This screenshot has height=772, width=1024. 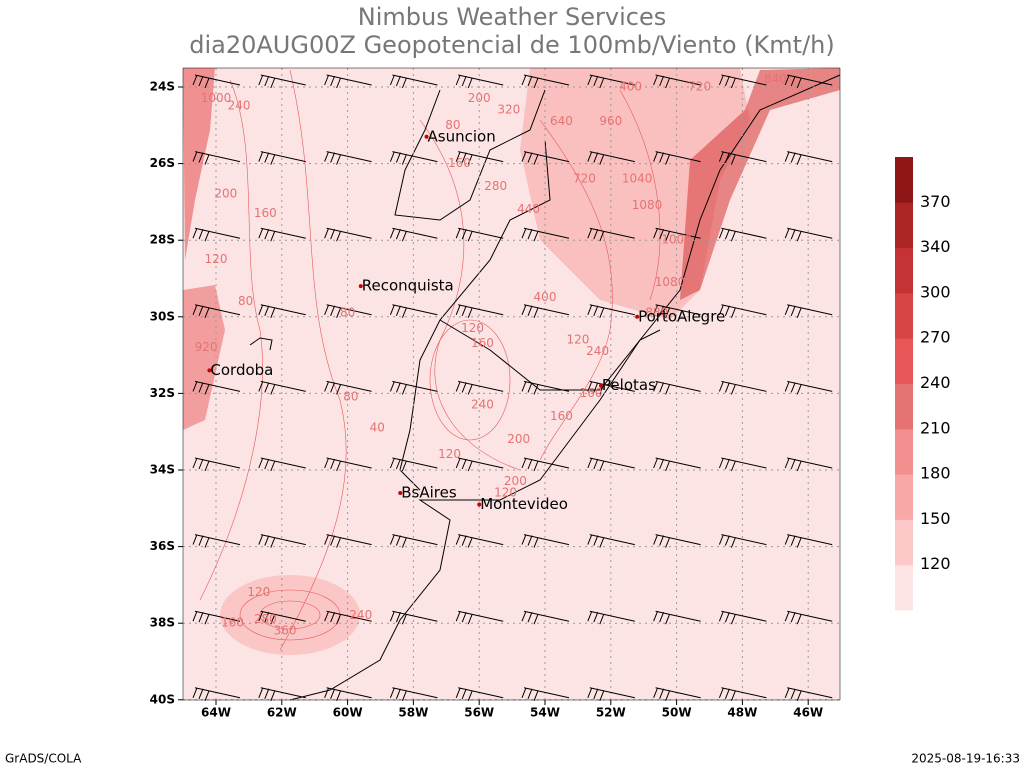 I want to click on contour-label: 640, so click(x=561, y=121).